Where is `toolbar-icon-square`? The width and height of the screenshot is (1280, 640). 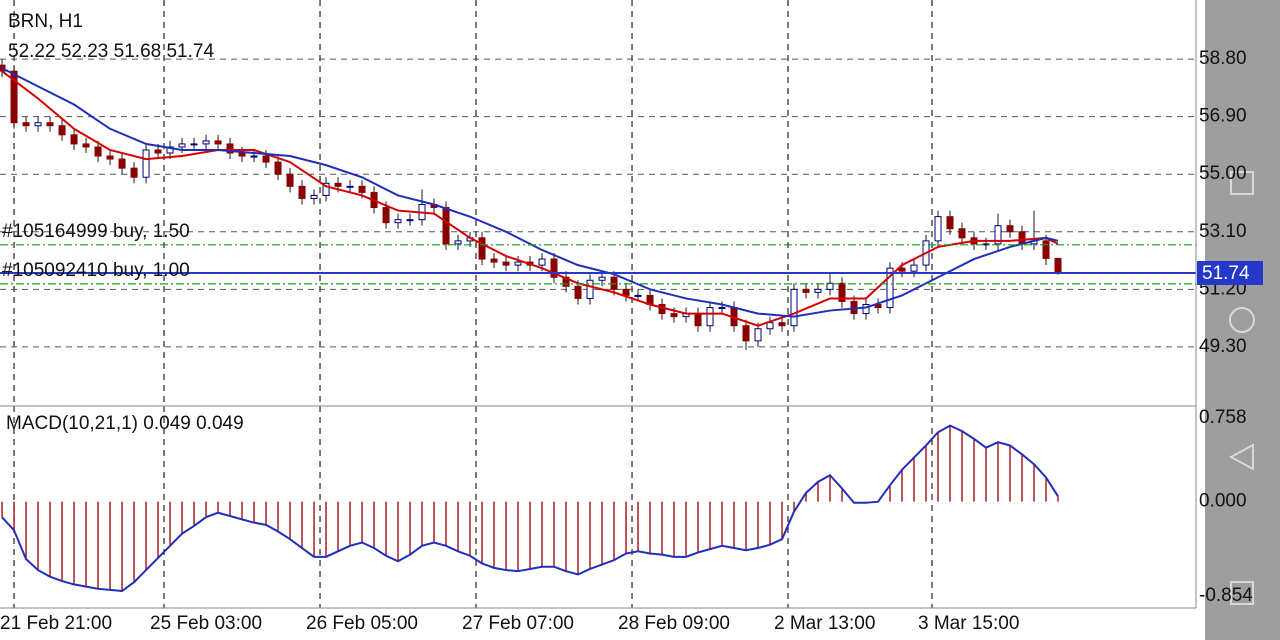 toolbar-icon-square is located at coordinates (1242, 183).